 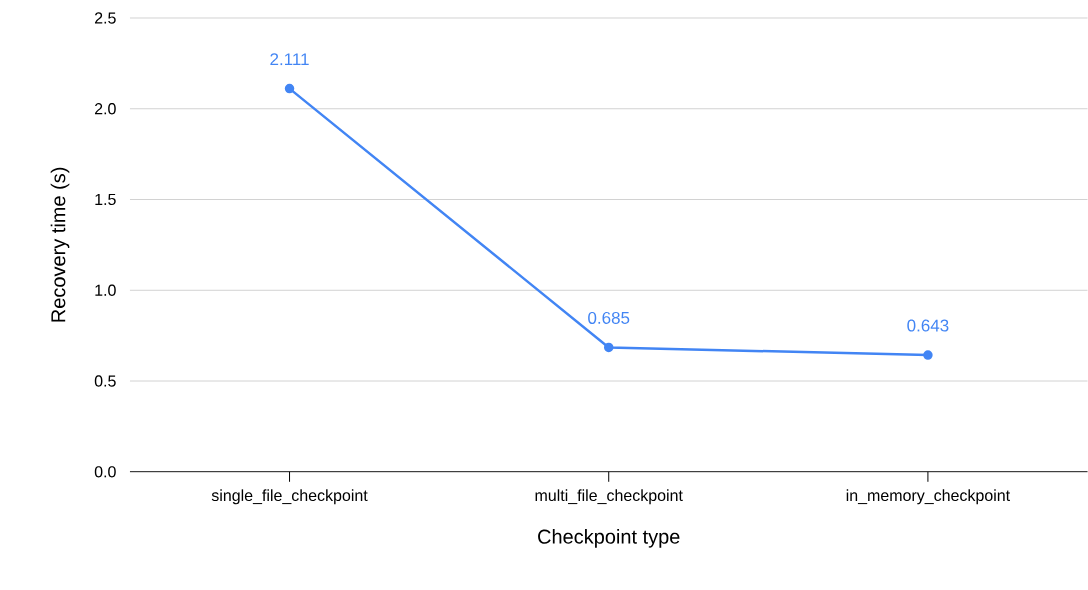 What do you see at coordinates (105, 290) in the screenshot?
I see `y-tick-label: 1.0` at bounding box center [105, 290].